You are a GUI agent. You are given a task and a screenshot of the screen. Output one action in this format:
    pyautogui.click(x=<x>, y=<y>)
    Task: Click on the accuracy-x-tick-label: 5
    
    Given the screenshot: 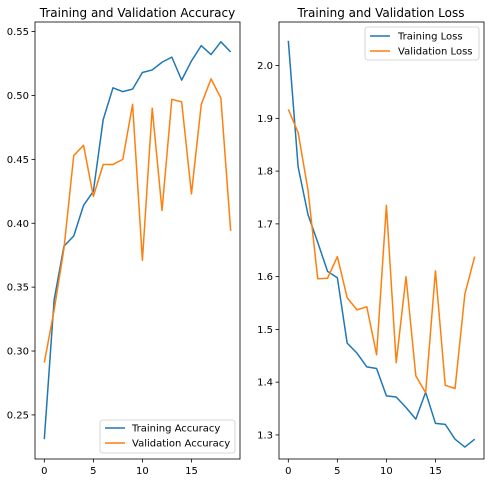 What is the action you would take?
    pyautogui.click(x=93, y=471)
    